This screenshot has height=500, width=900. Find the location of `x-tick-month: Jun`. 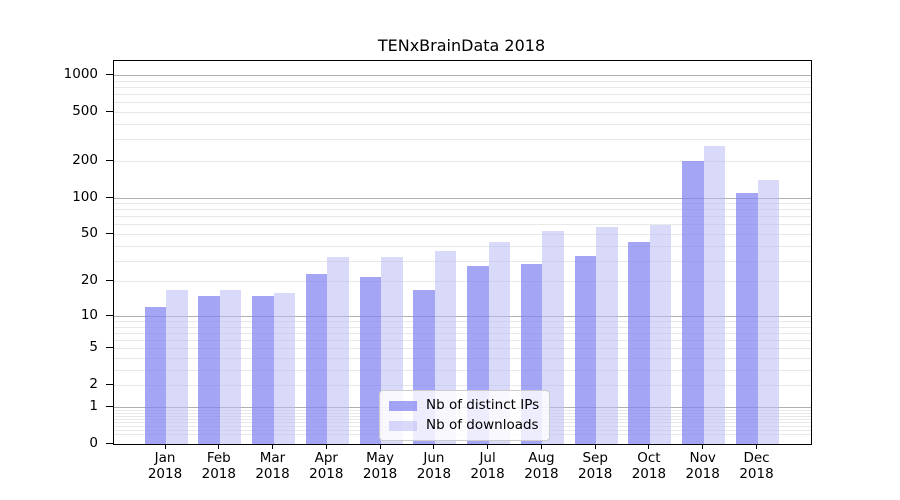

x-tick-month: Jun is located at coordinates (434, 458).